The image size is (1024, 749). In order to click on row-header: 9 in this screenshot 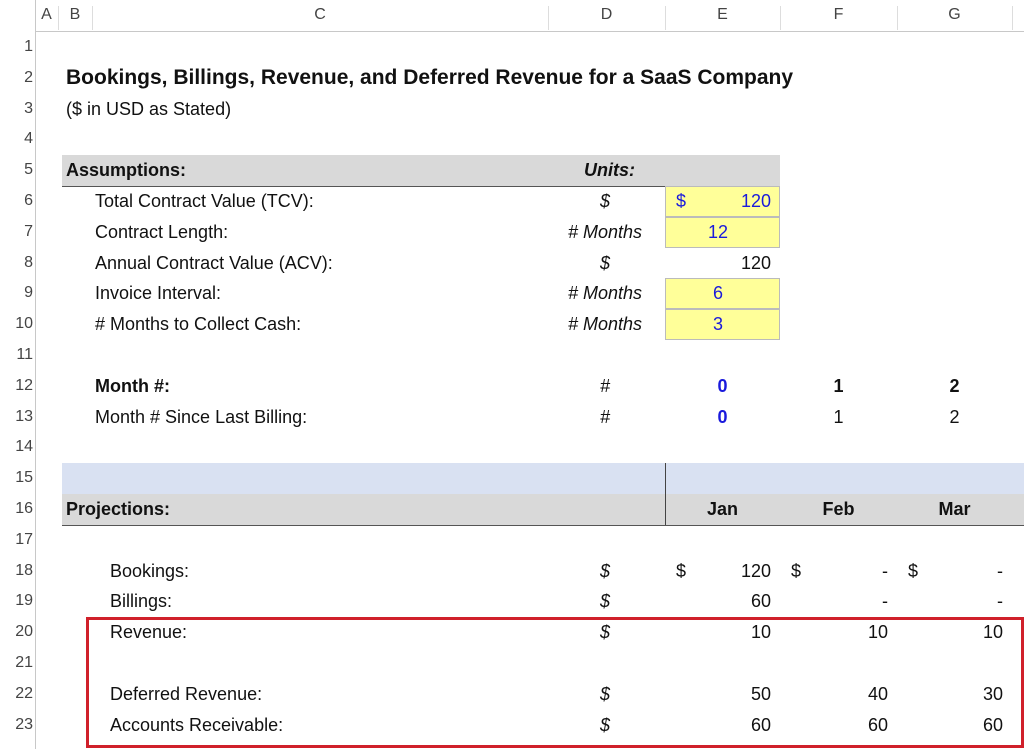, I will do `click(28, 293)`.